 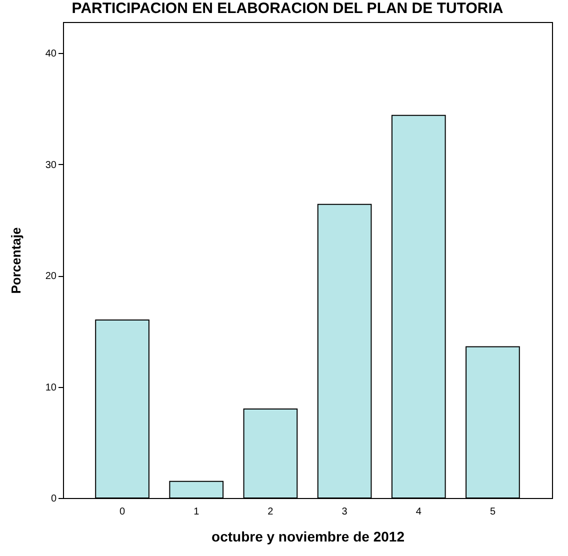 What do you see at coordinates (51, 276) in the screenshot?
I see `y-tick-label: 20` at bounding box center [51, 276].